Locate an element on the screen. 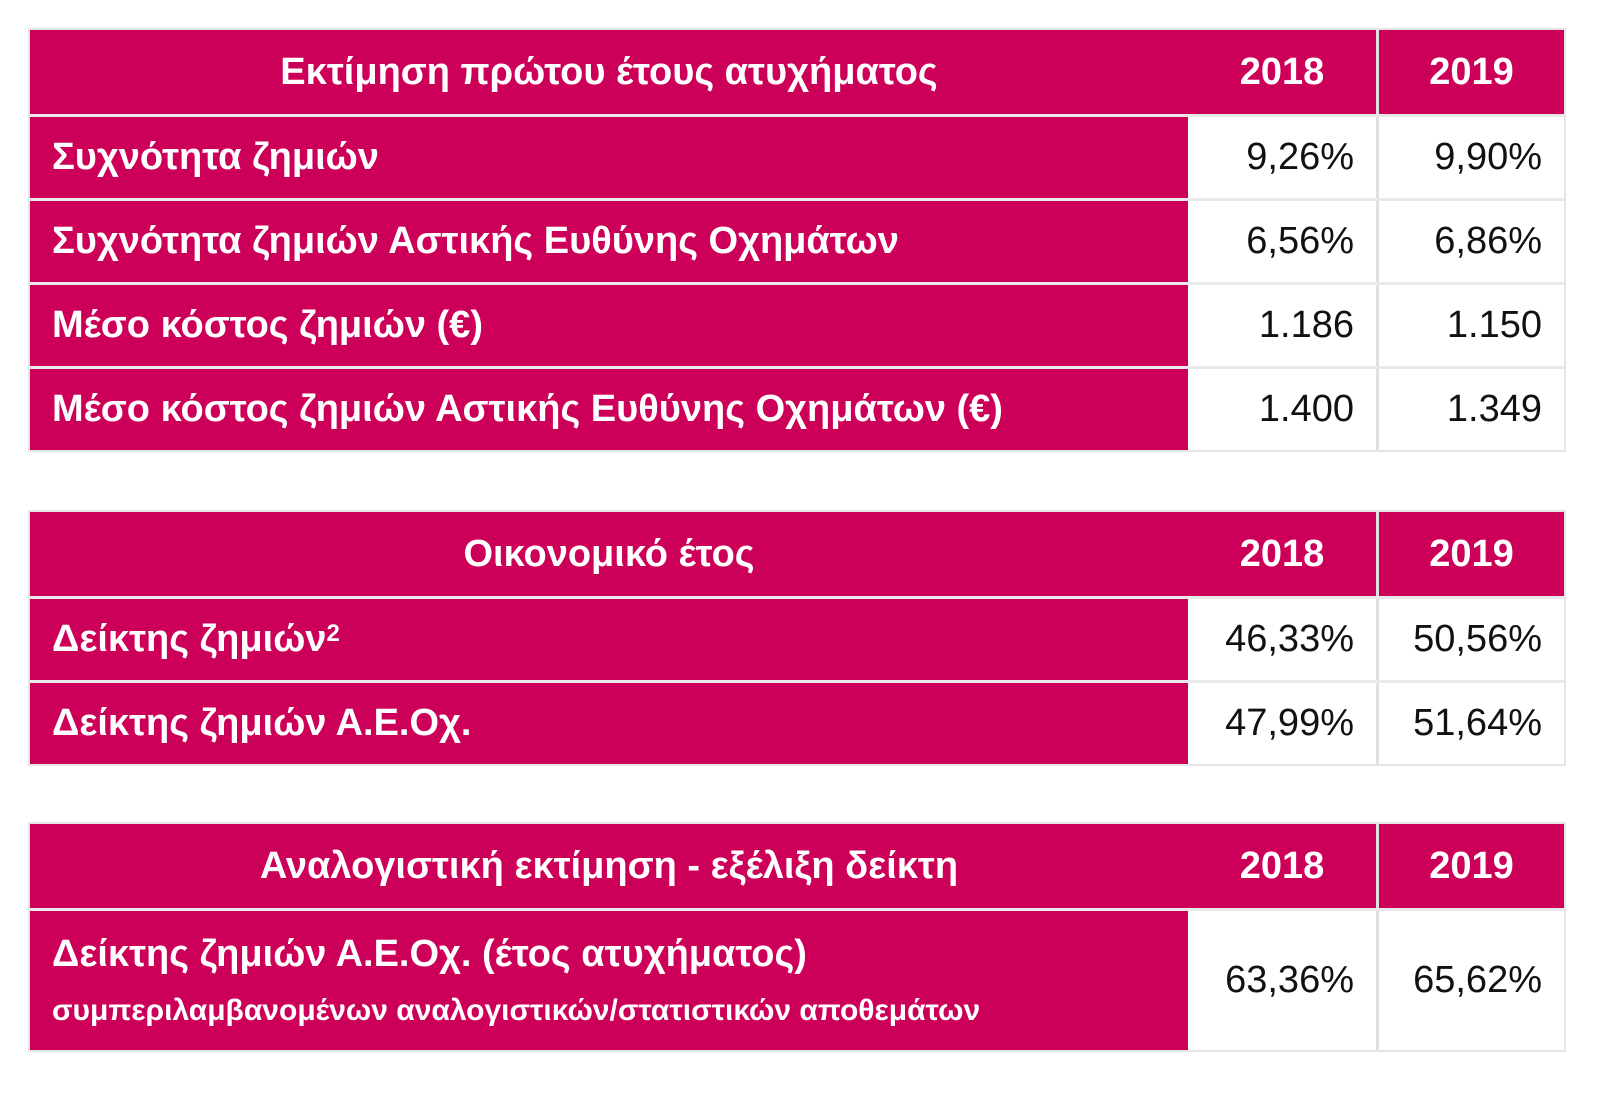 The width and height of the screenshot is (1600, 1105). row-label-text: Δείκτης ζημιών is located at coordinates (189, 639).